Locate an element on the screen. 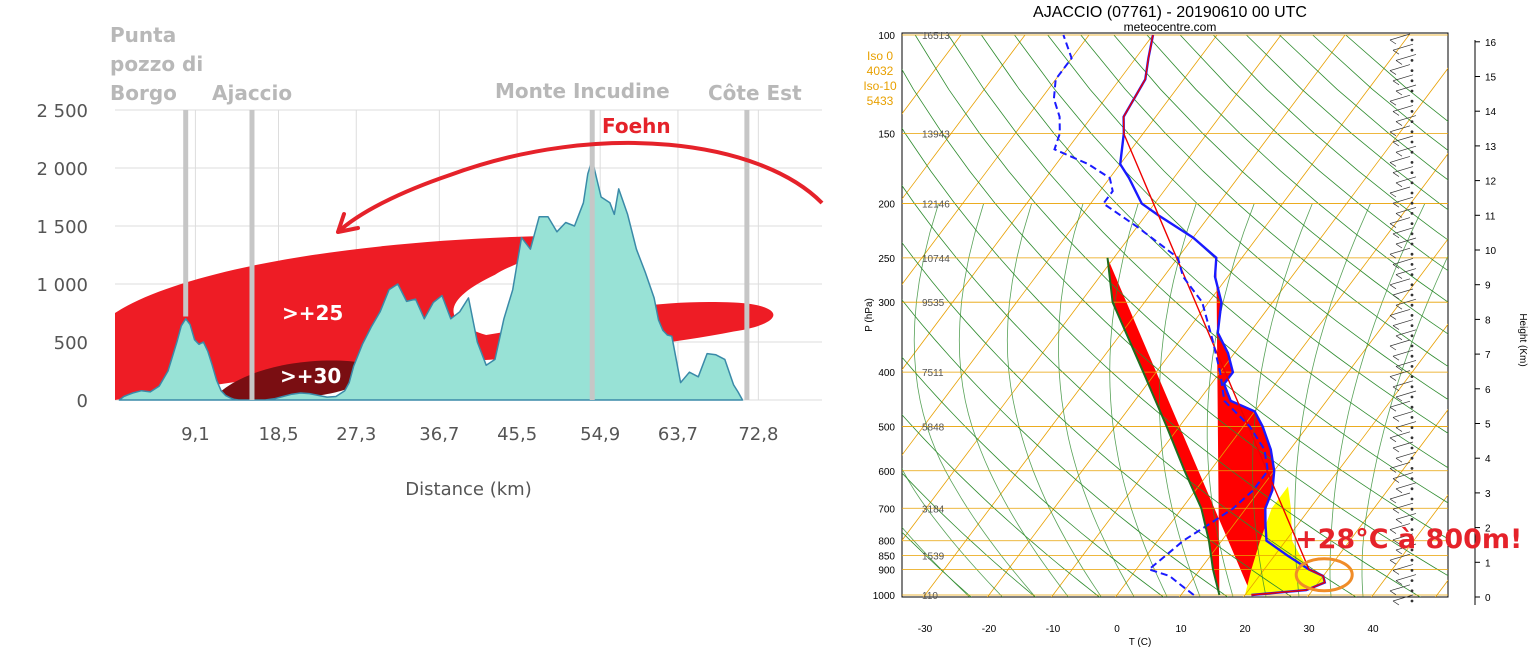 This screenshot has width=1539, height=669. height-km-tick-label: 2 is located at coordinates (1488, 529).